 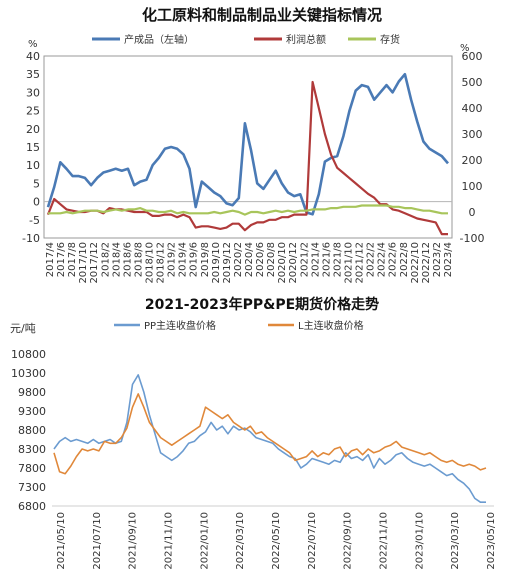 I want to click on chart1-x-tick-label: 2020/4, so click(x=249, y=259).